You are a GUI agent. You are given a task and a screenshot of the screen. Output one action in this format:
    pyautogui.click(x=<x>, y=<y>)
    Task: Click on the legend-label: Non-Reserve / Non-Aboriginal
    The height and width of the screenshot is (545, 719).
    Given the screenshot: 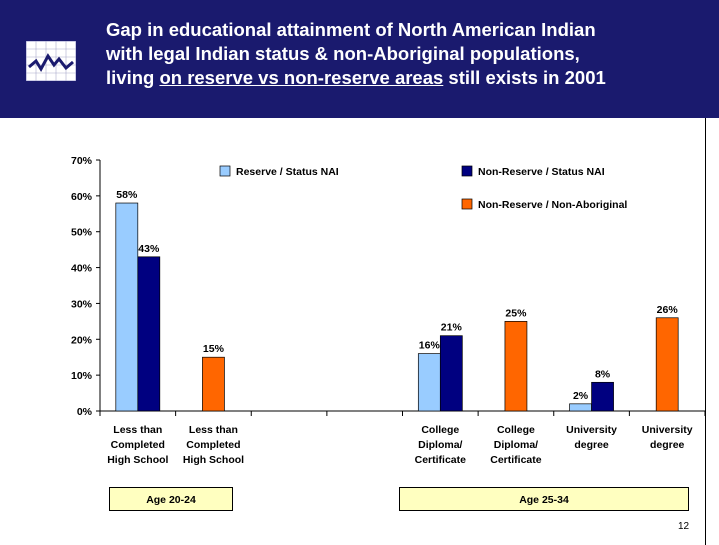 What is the action you would take?
    pyautogui.click(x=552, y=205)
    